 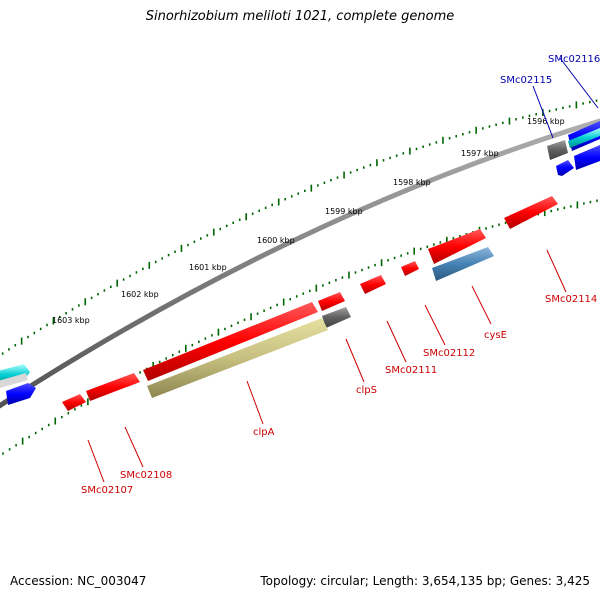 What do you see at coordinates (78, 581) in the screenshot?
I see `accession-text: Accession: NC_003047` at bounding box center [78, 581].